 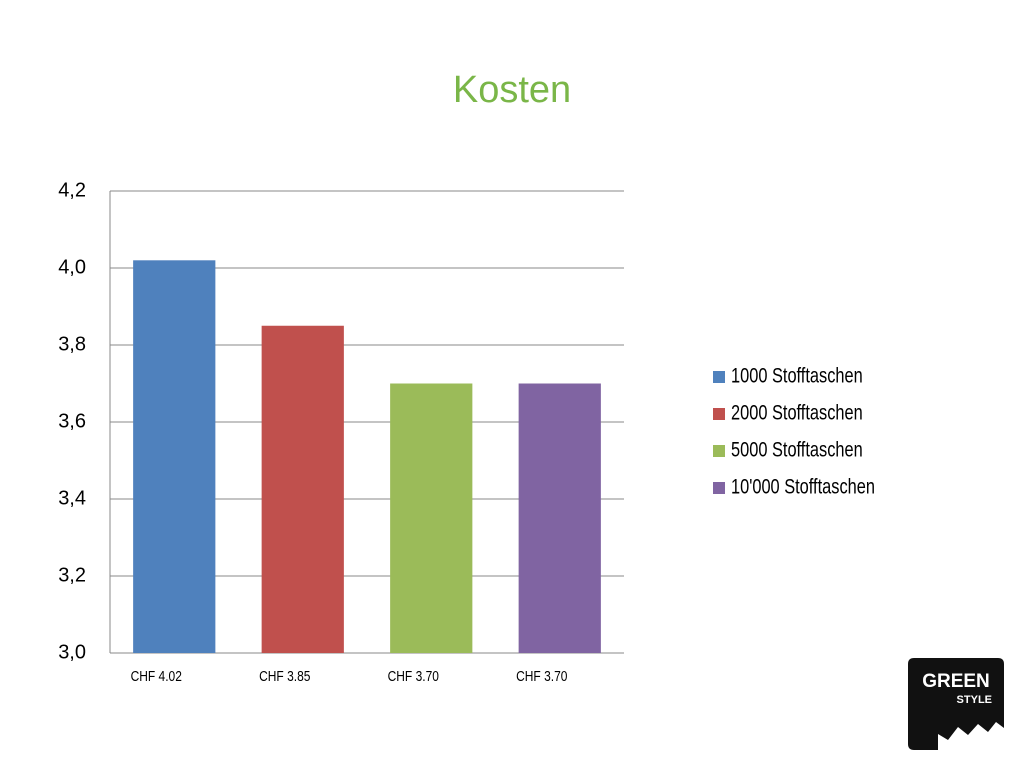 I want to click on y-tick-label: 3,4, so click(x=72, y=498).